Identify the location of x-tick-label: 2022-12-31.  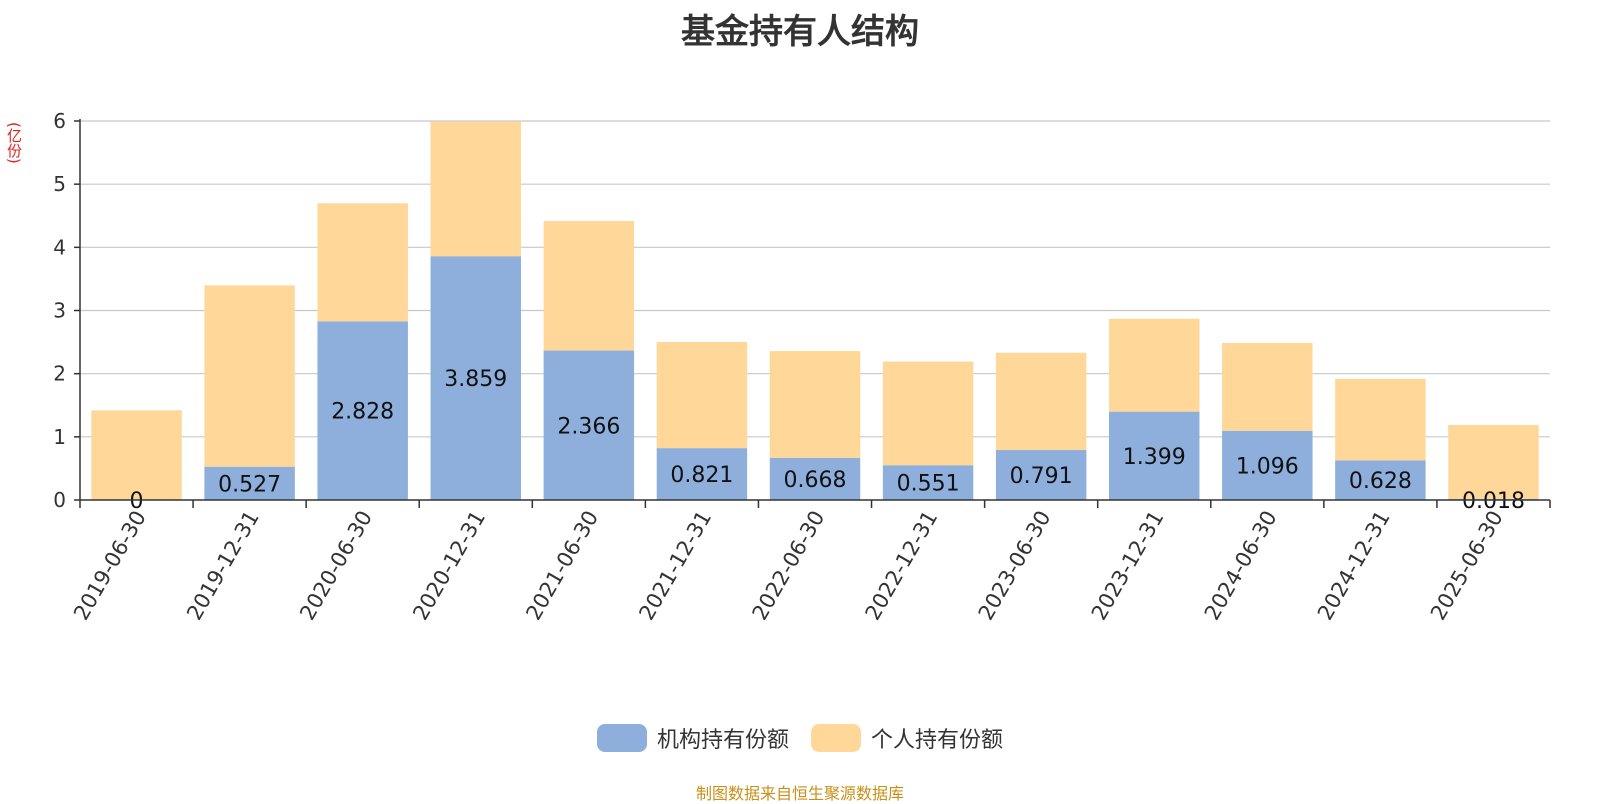
(902, 566).